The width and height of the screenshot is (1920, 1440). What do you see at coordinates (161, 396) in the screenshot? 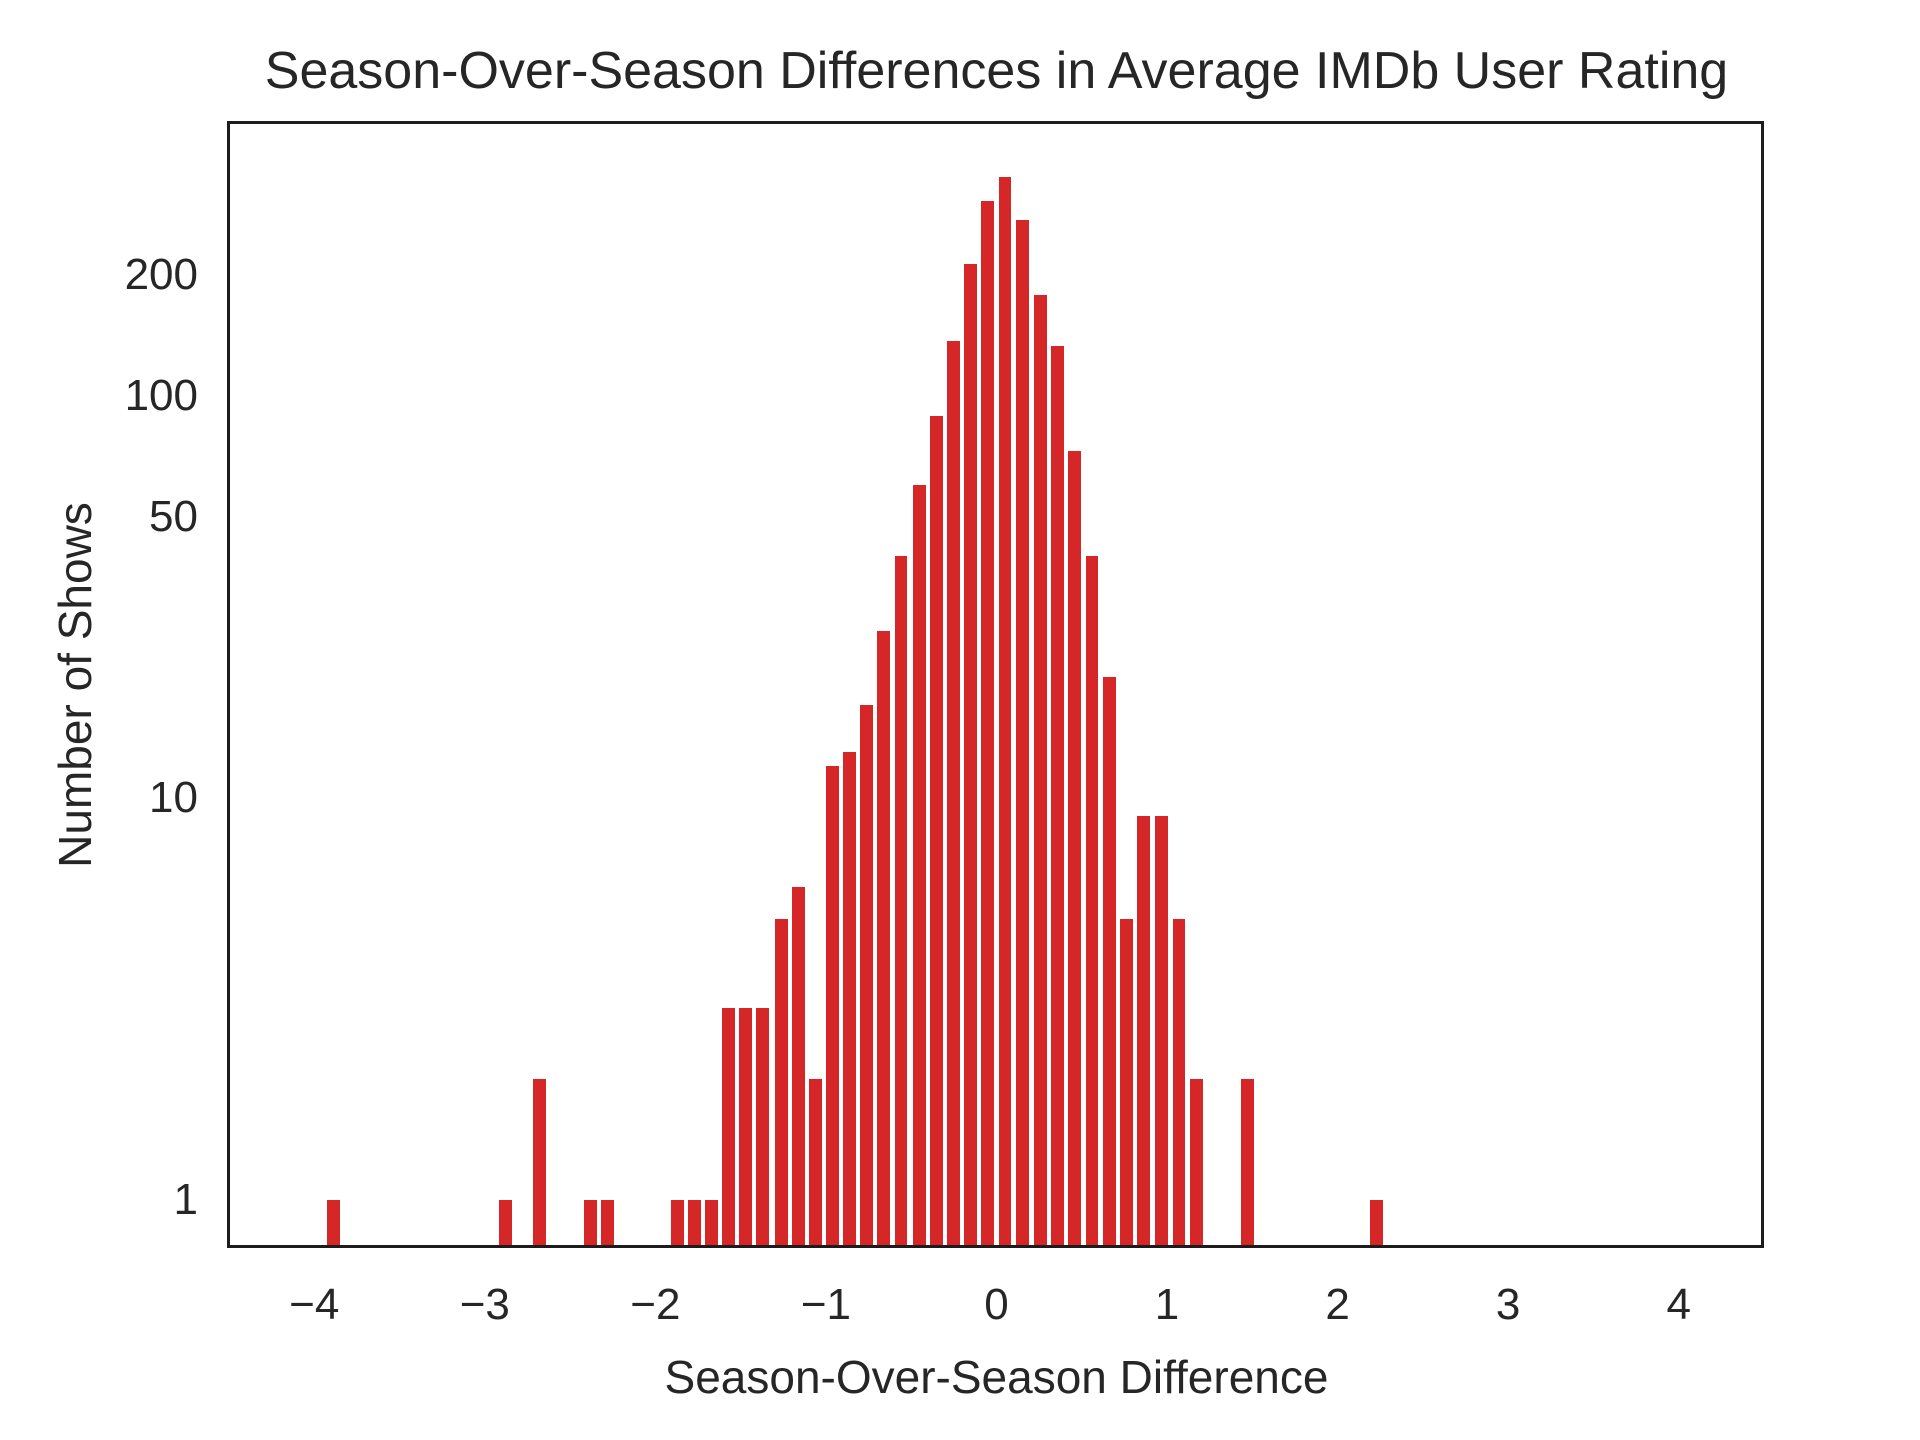
I see `y-tick-label: 100` at bounding box center [161, 396].